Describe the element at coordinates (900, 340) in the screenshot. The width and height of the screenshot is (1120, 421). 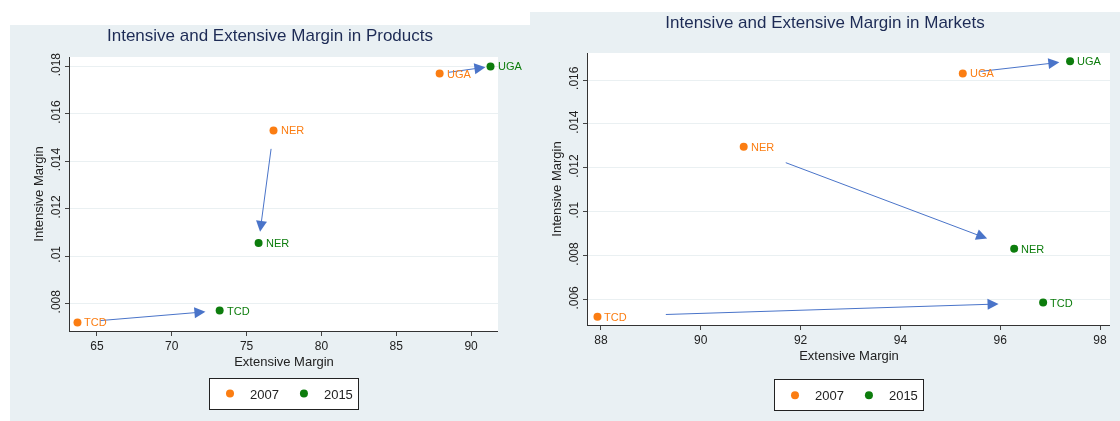
I see `x-tick-label: 94` at that location.